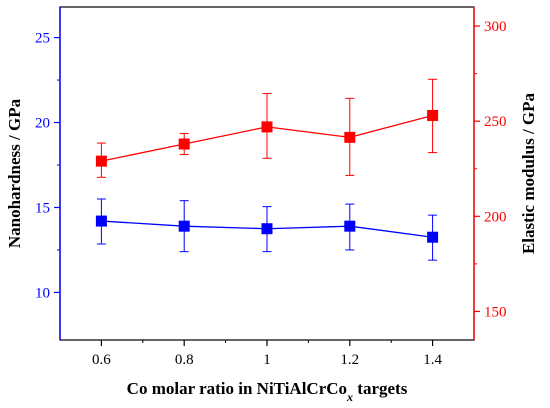  What do you see at coordinates (432, 360) in the screenshot?
I see `x-tick-label: 1.4` at bounding box center [432, 360].